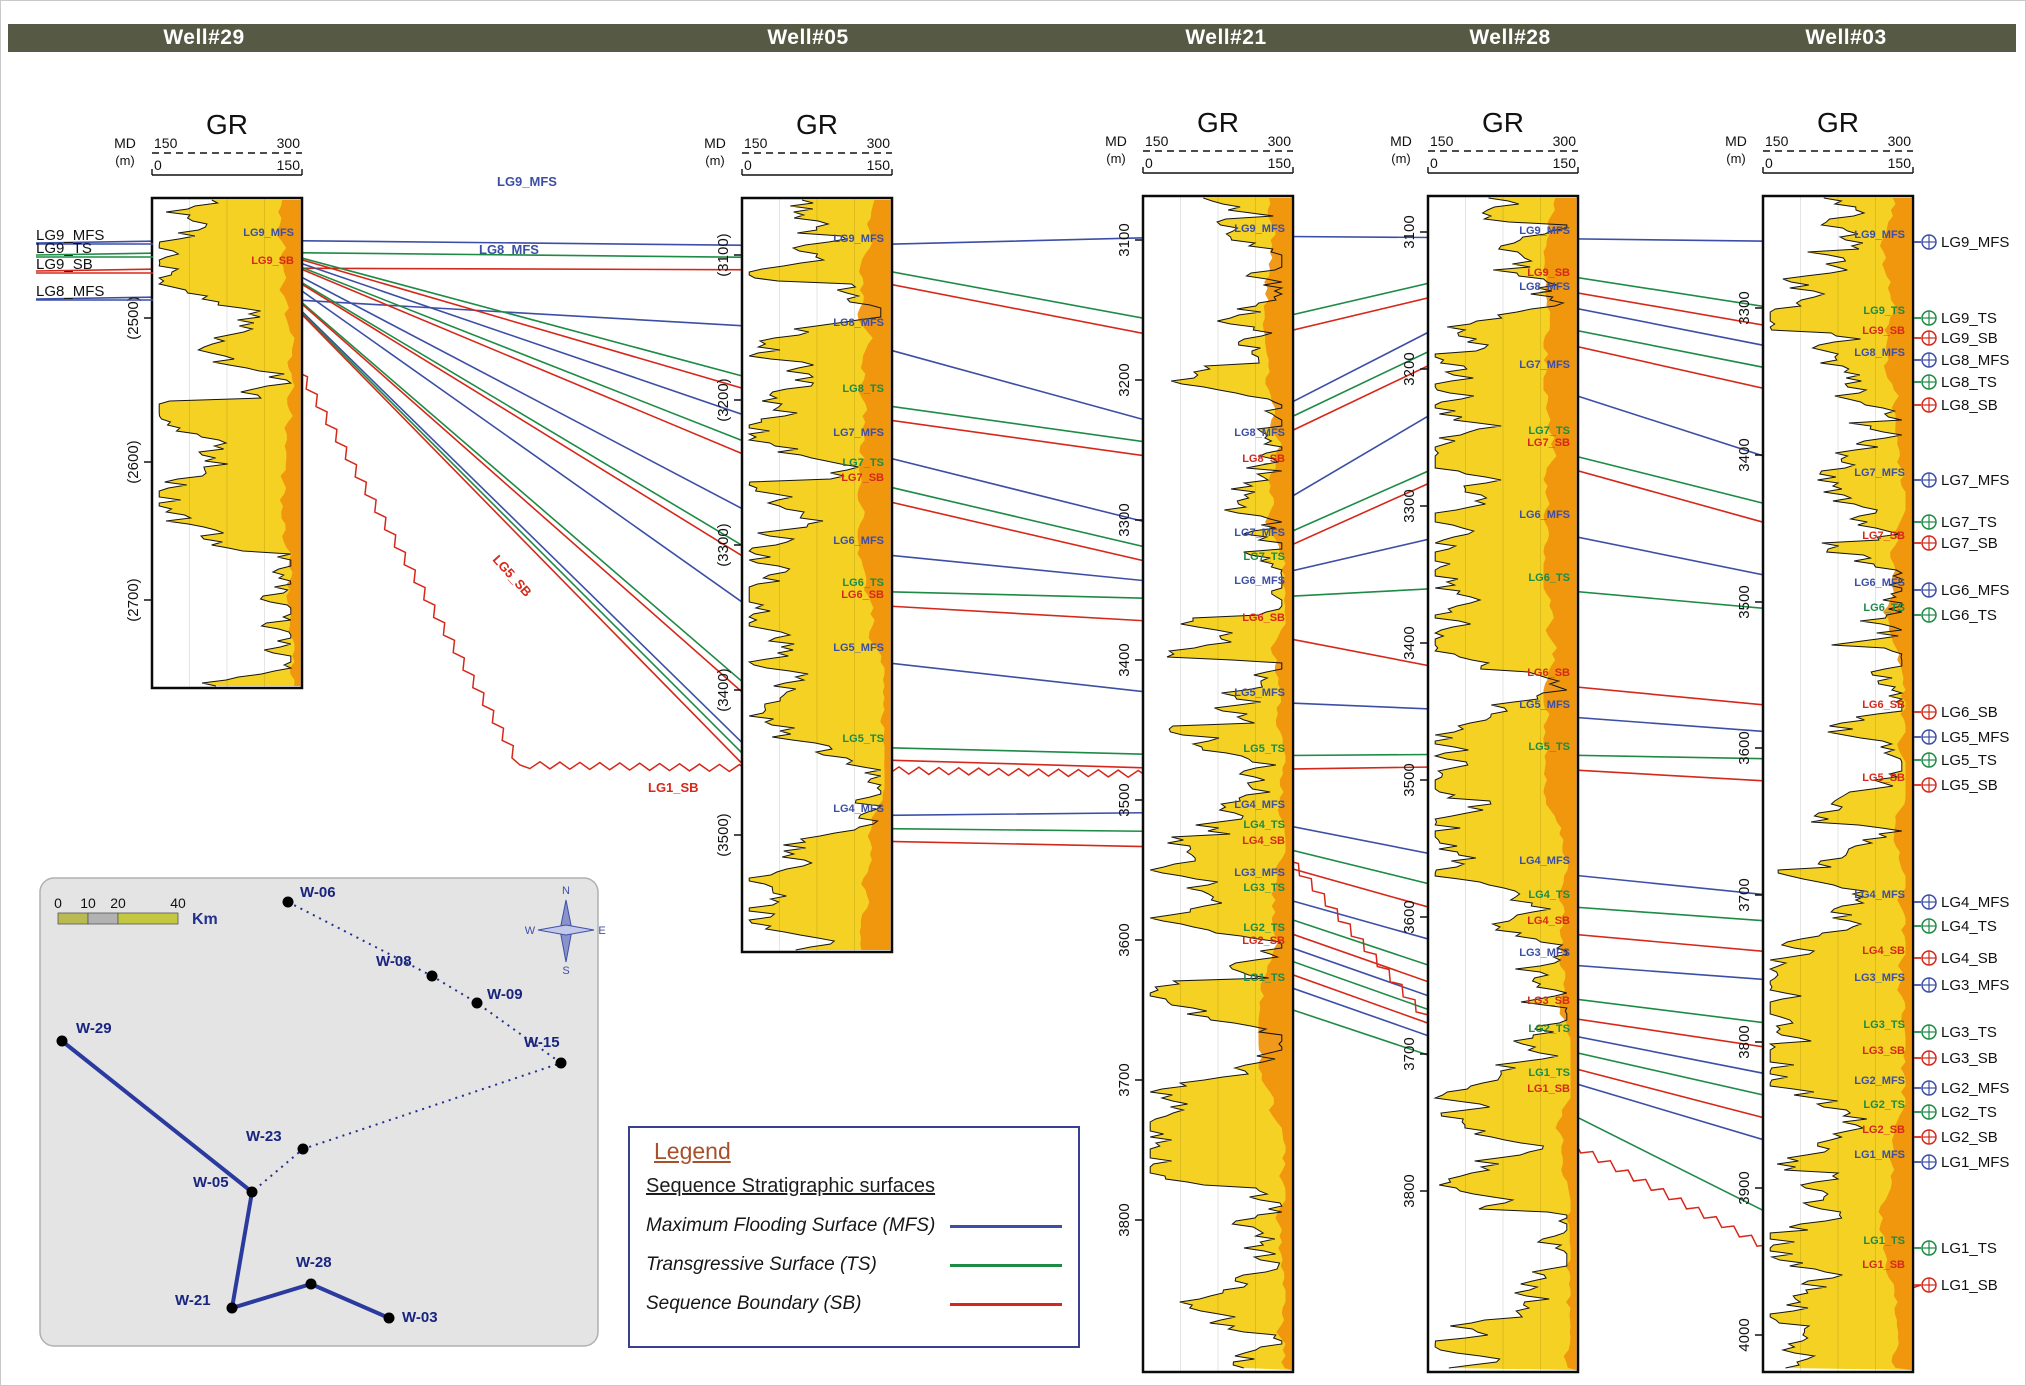  I want to click on depth-label: 3600, so click(1409, 916).